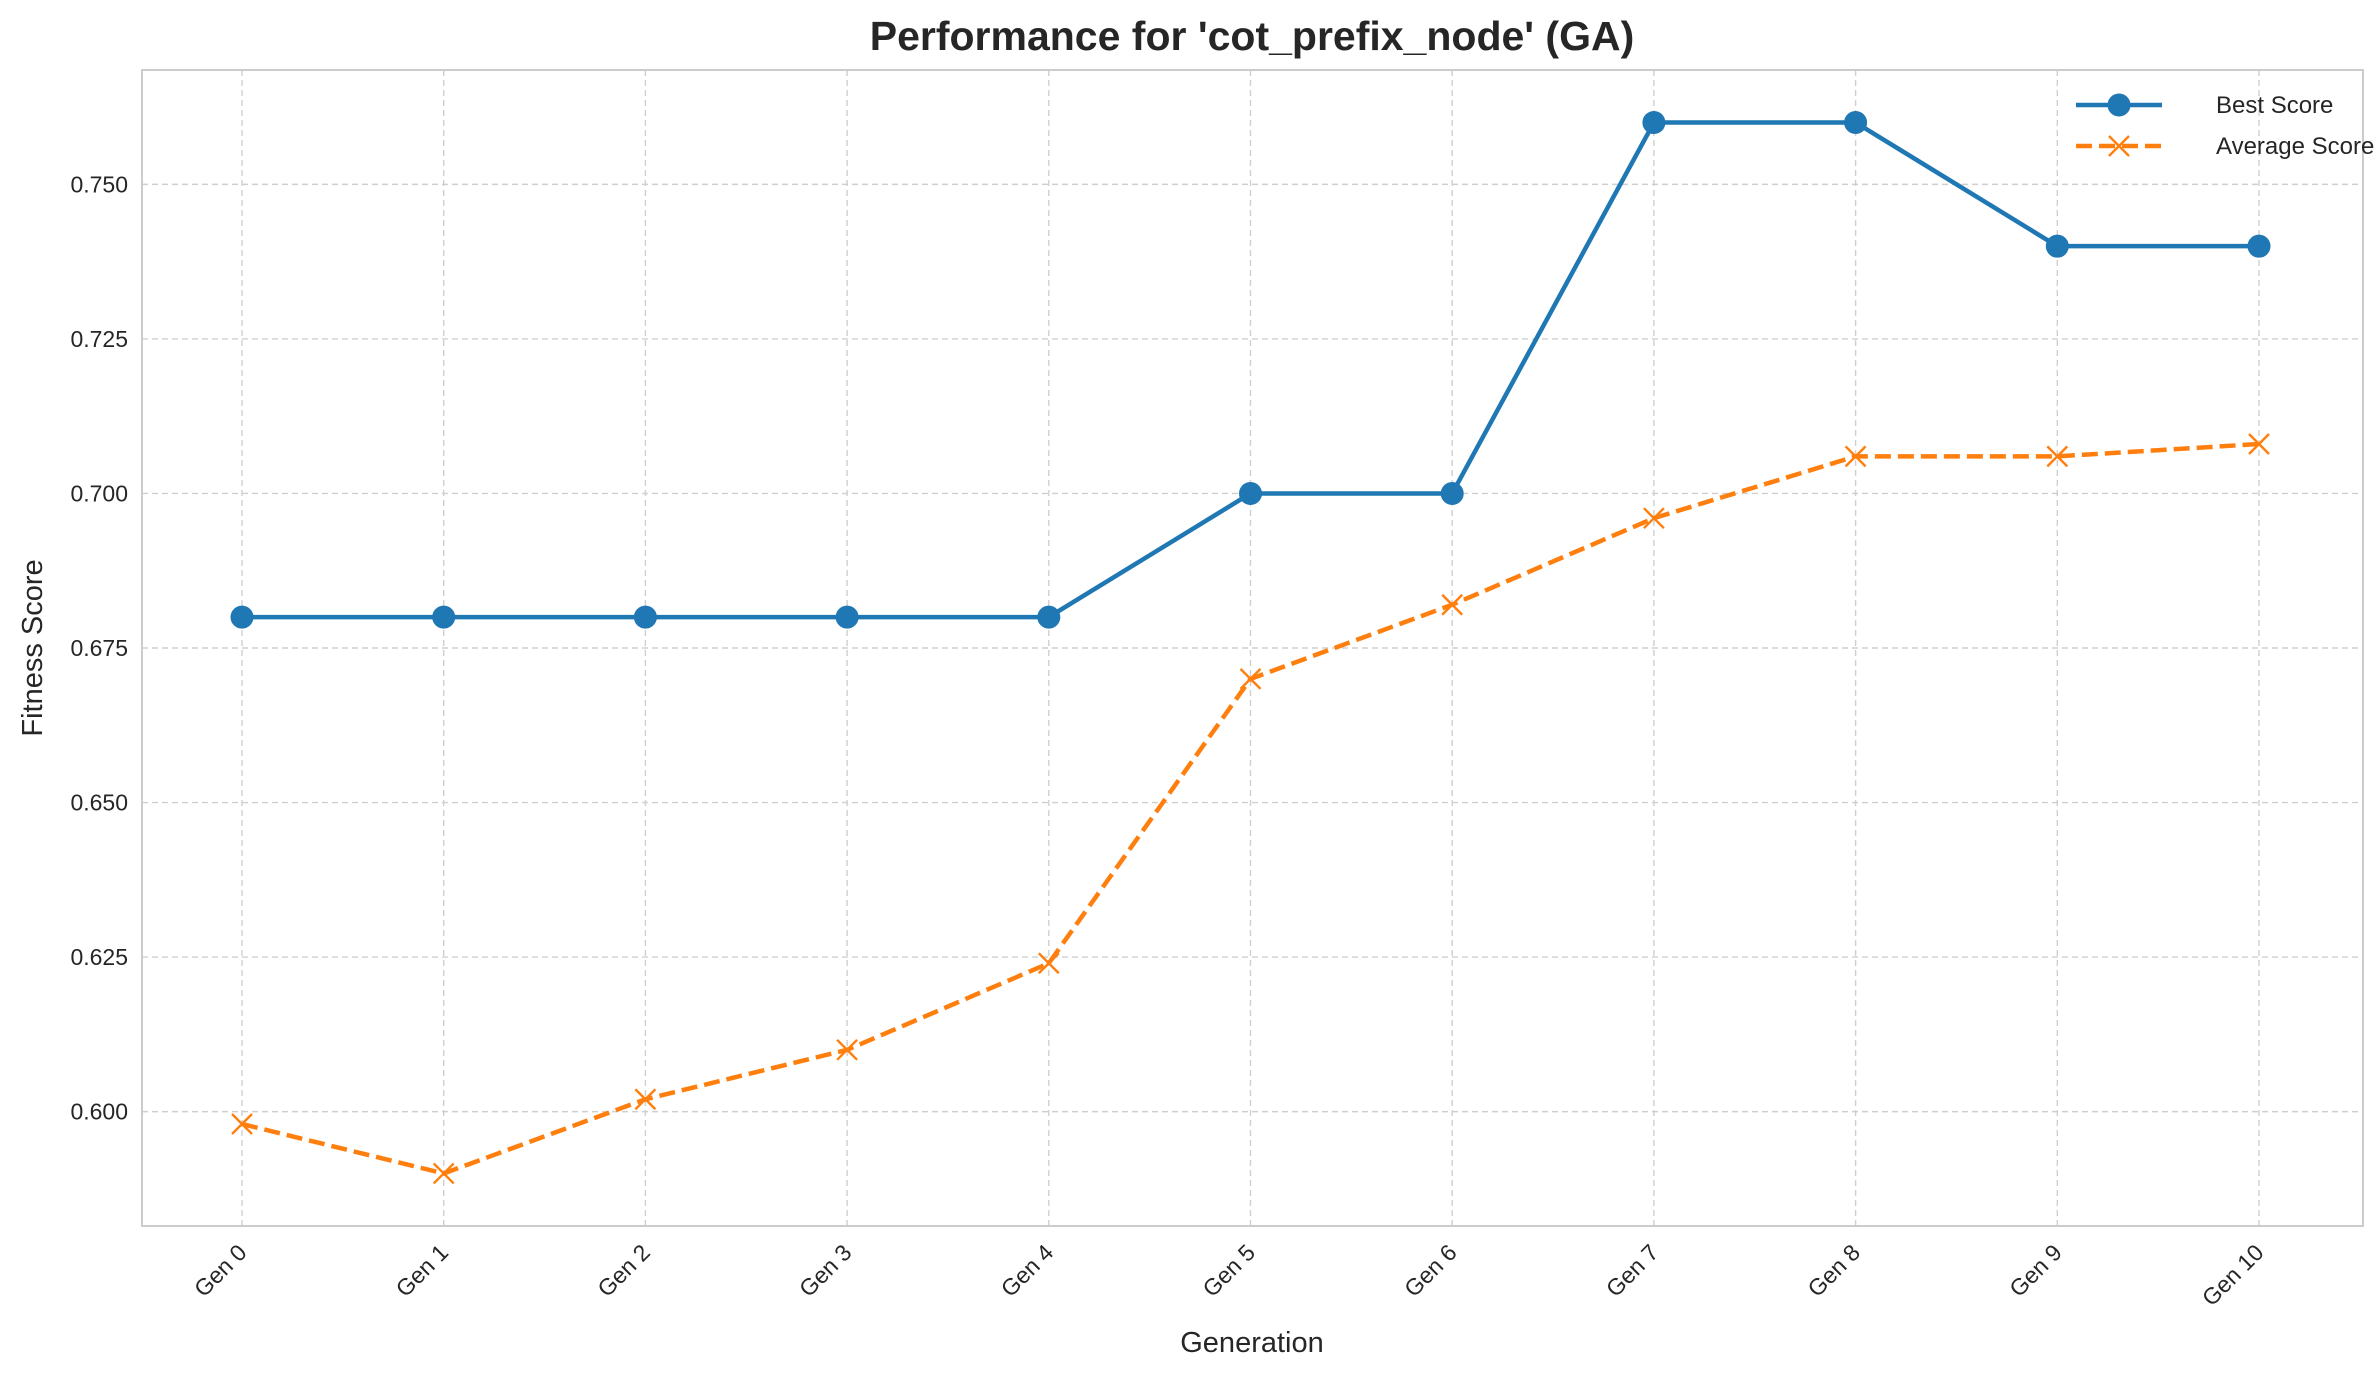  What do you see at coordinates (99, 803) in the screenshot?
I see `y-tick-label: 0.650` at bounding box center [99, 803].